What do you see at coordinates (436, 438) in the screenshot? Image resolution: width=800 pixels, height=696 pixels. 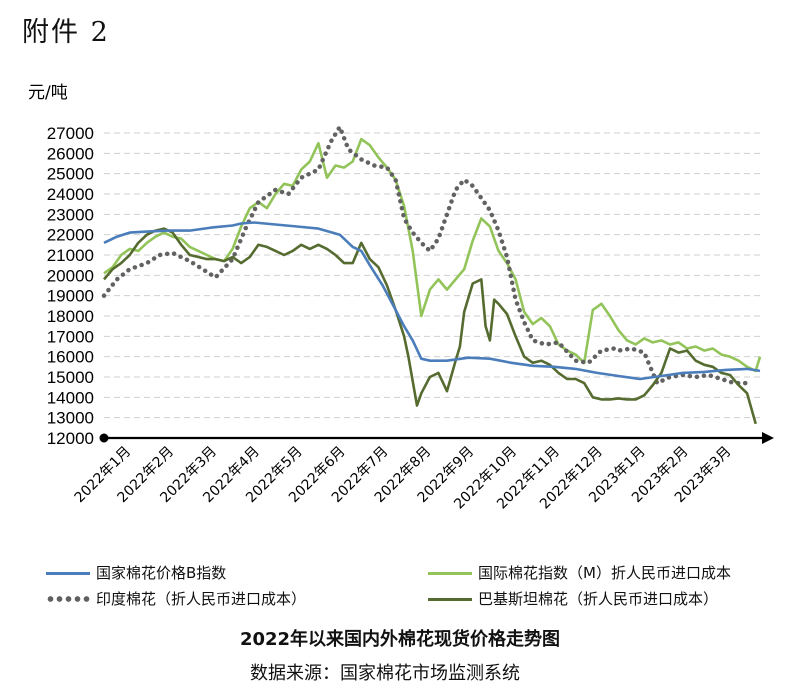 I see `axes` at bounding box center [436, 438].